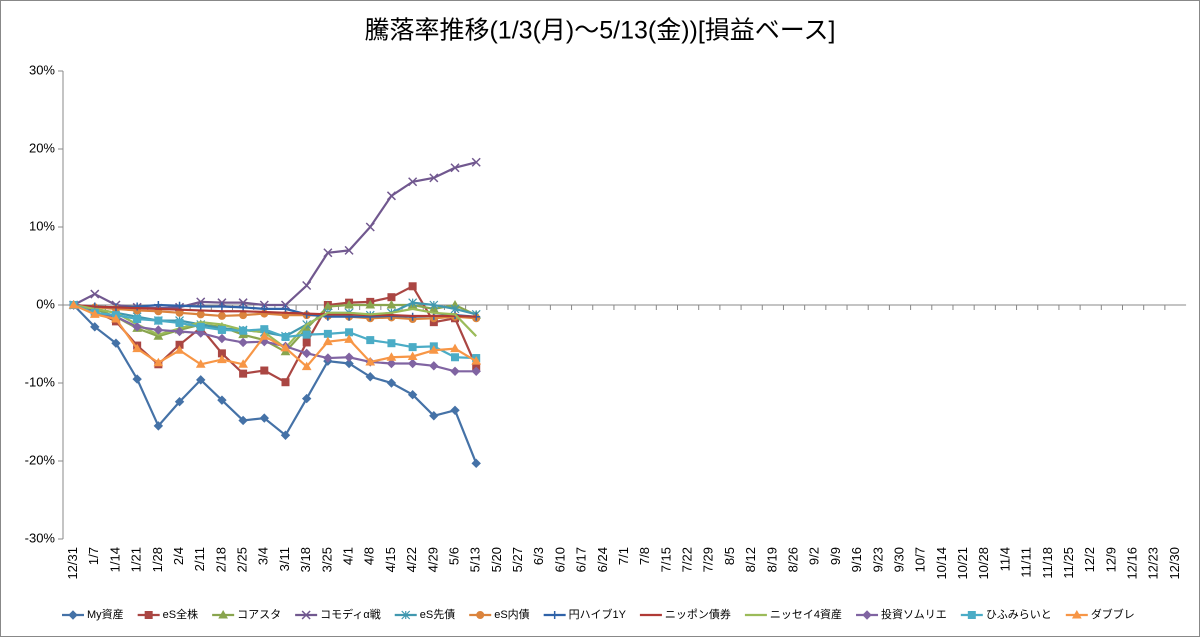  What do you see at coordinates (453, 556) in the screenshot?
I see `x-tick-label: 5/6` at bounding box center [453, 556].